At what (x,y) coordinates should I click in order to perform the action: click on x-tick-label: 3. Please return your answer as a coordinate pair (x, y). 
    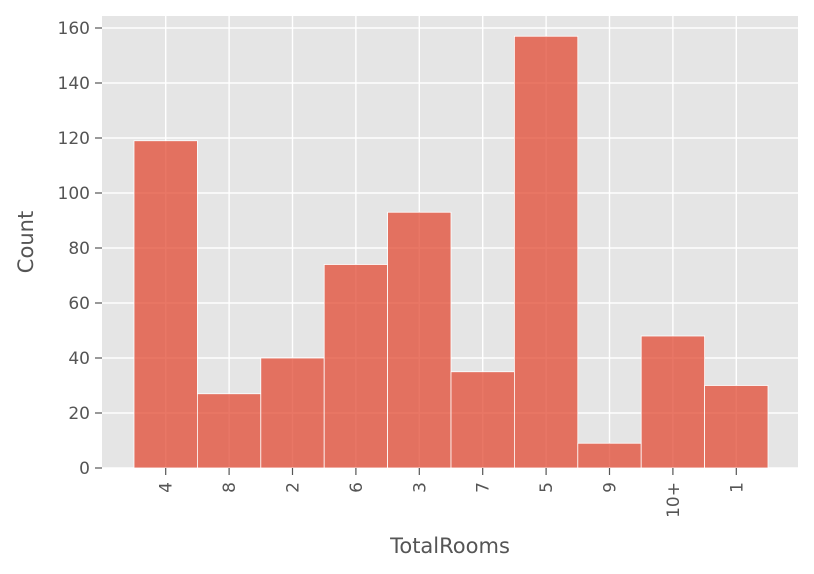
    Looking at the image, I should click on (420, 487).